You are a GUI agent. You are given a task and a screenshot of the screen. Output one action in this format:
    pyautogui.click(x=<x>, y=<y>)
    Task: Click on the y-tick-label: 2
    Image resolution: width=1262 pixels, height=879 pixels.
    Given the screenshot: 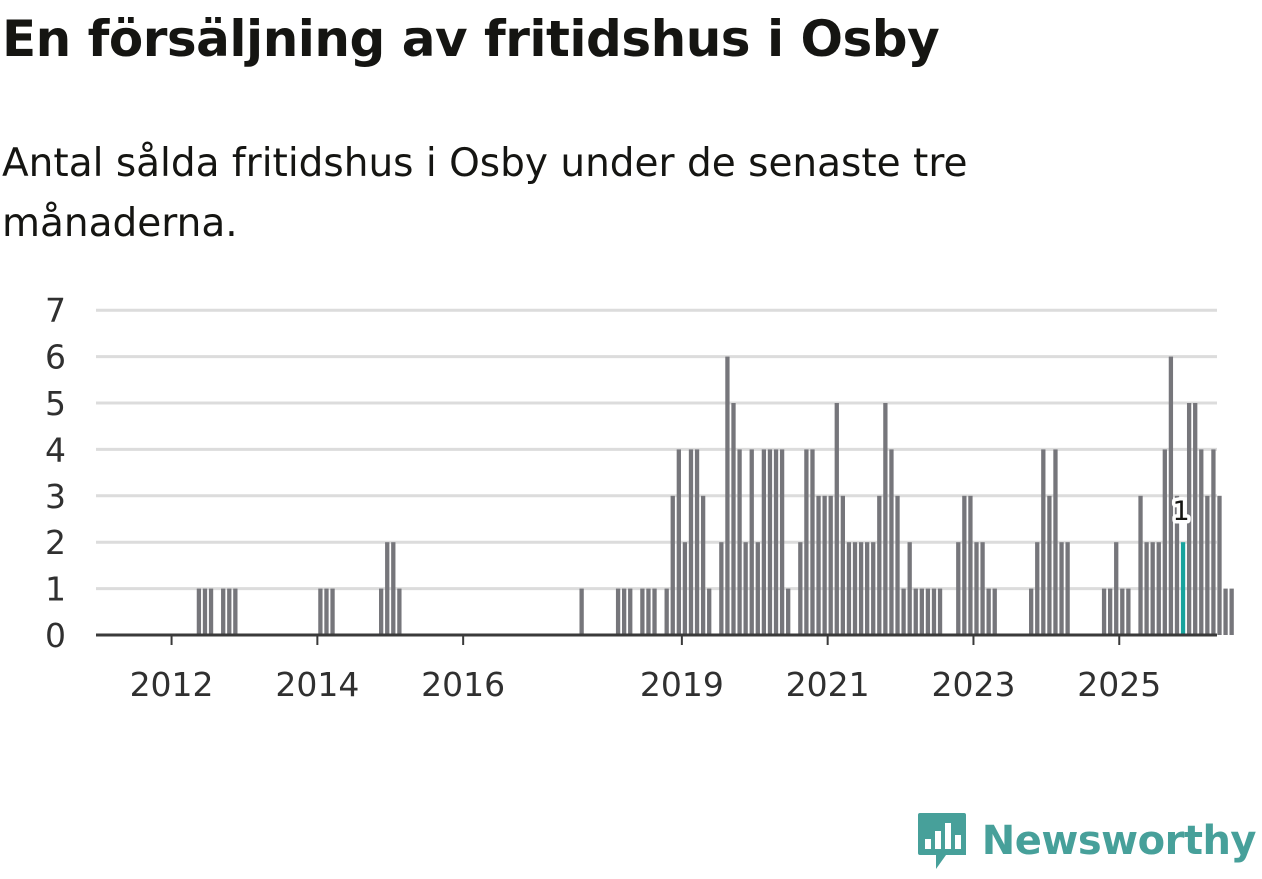 What is the action you would take?
    pyautogui.click(x=55, y=542)
    